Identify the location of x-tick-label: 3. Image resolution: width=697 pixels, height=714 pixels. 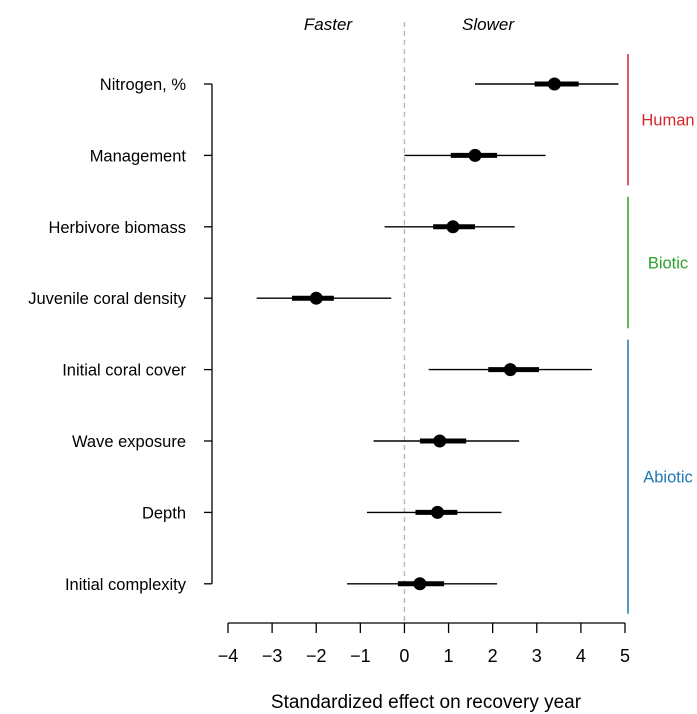
(537, 656).